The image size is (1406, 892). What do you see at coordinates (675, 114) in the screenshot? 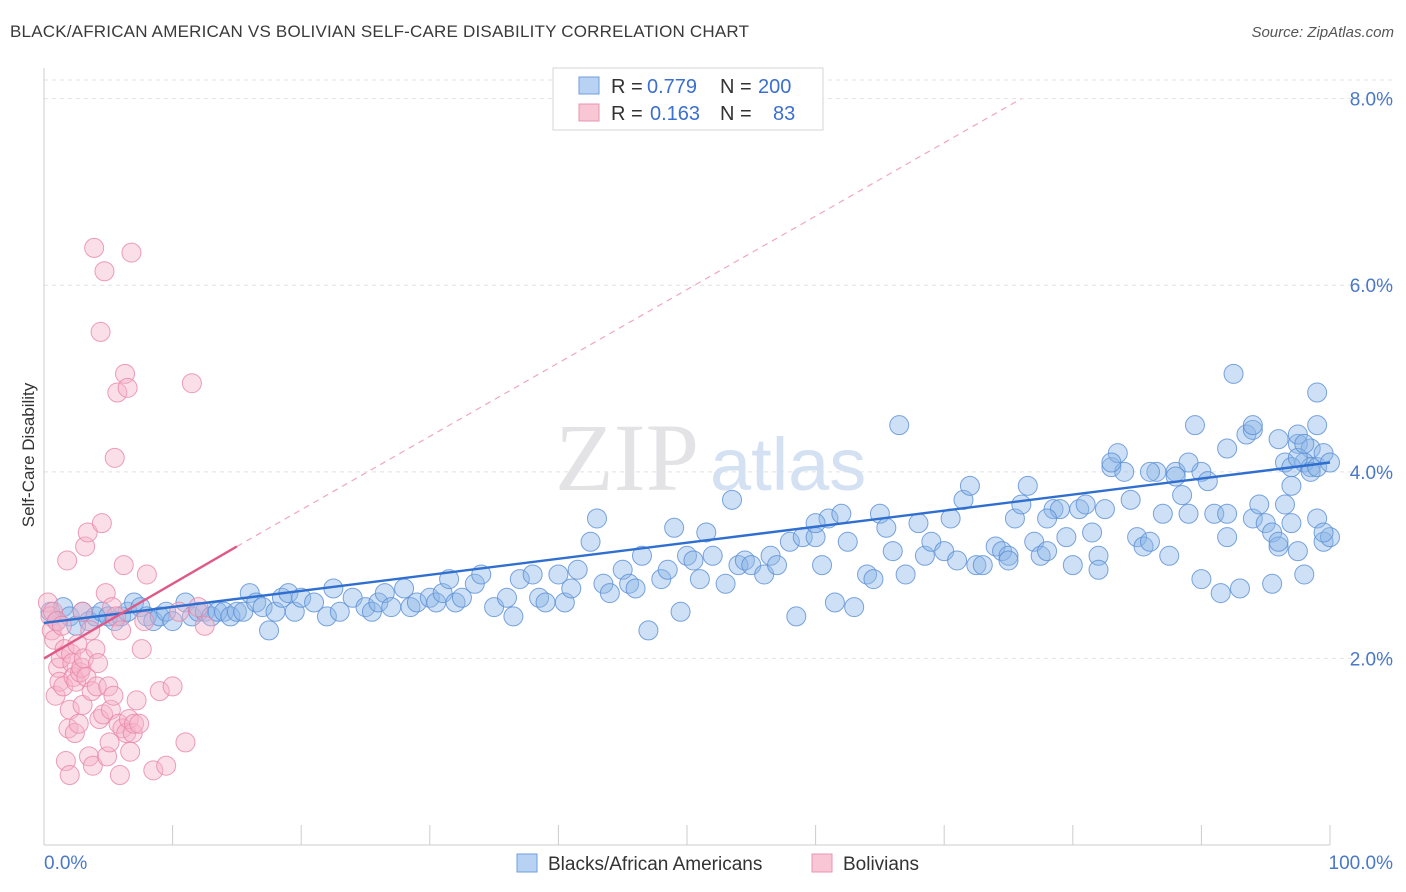
I see `legend-r-value-2: 0.163` at bounding box center [675, 114].